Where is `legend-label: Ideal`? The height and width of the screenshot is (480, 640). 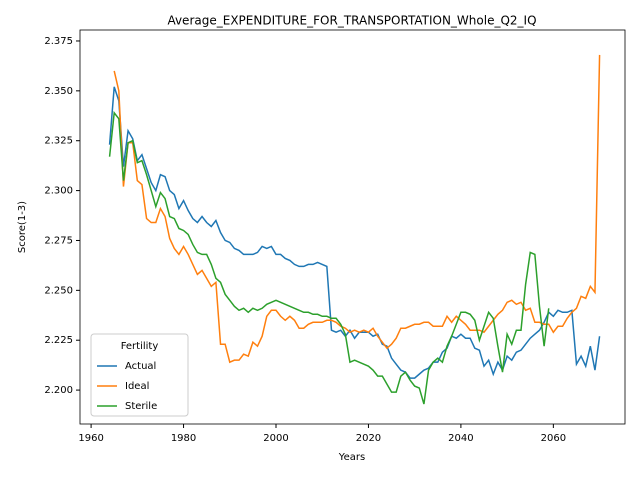 legend-label: Ideal is located at coordinates (137, 386).